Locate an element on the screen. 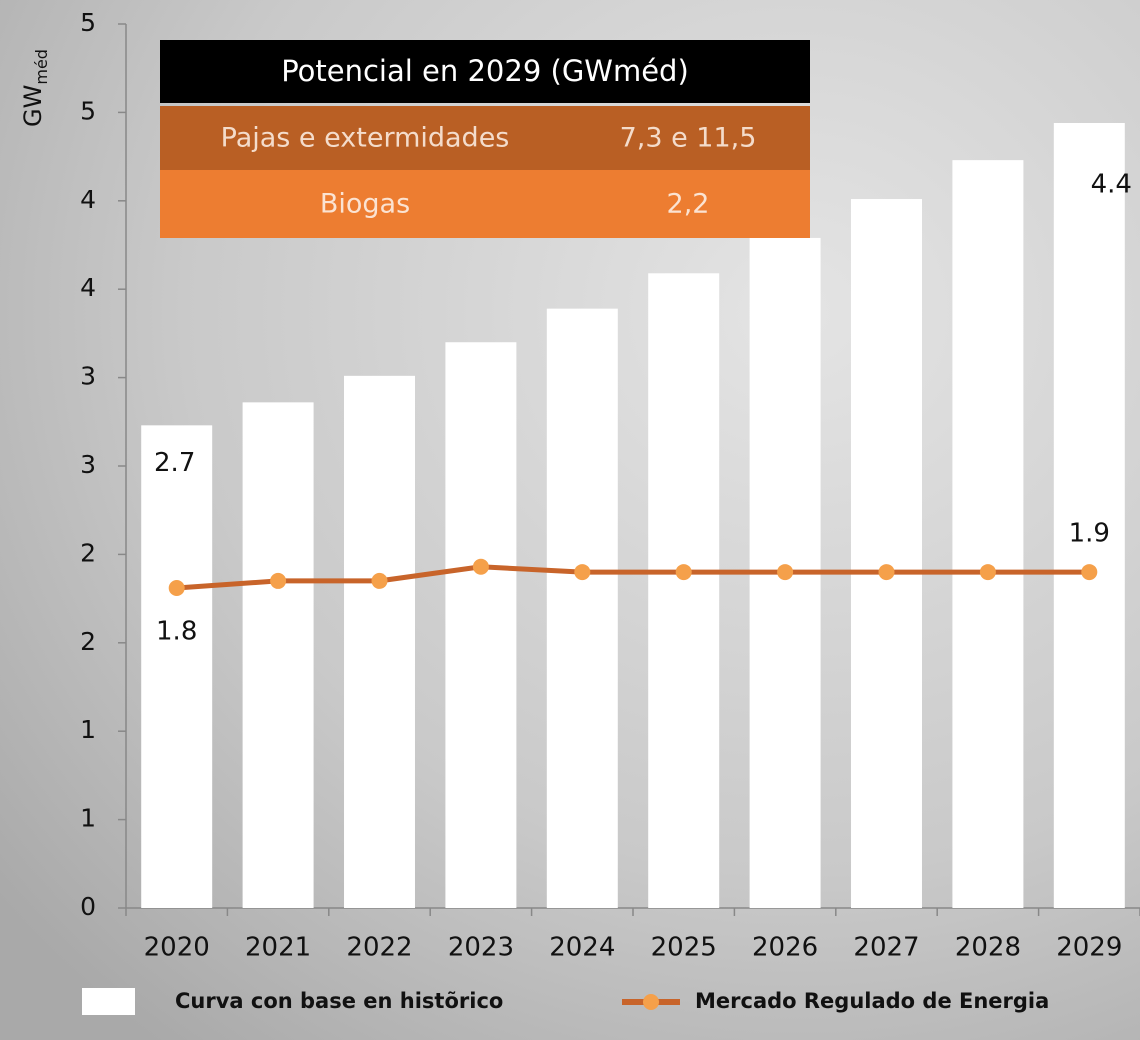  y-axis-label-sub: méd is located at coordinates (41, 67).